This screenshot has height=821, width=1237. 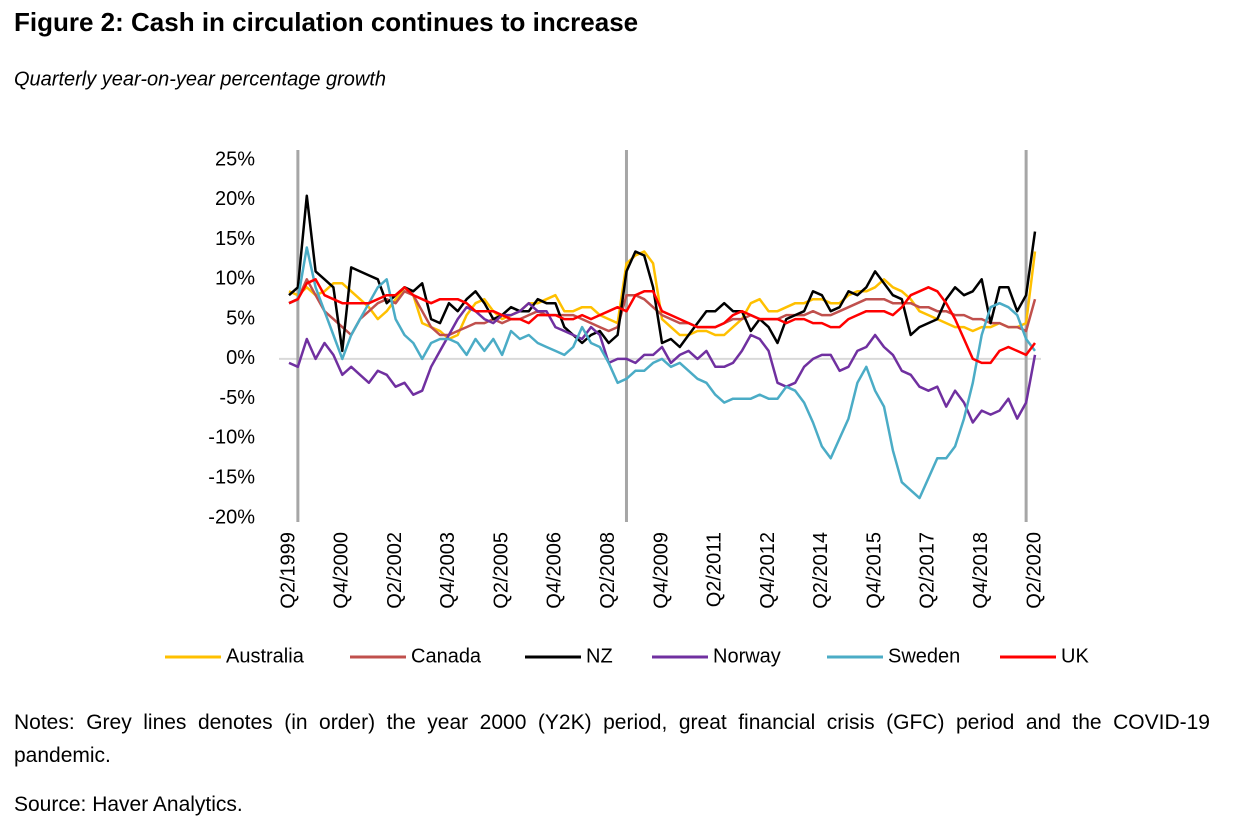 I want to click on x-tick-label: Q2/2005, so click(x=501, y=570).